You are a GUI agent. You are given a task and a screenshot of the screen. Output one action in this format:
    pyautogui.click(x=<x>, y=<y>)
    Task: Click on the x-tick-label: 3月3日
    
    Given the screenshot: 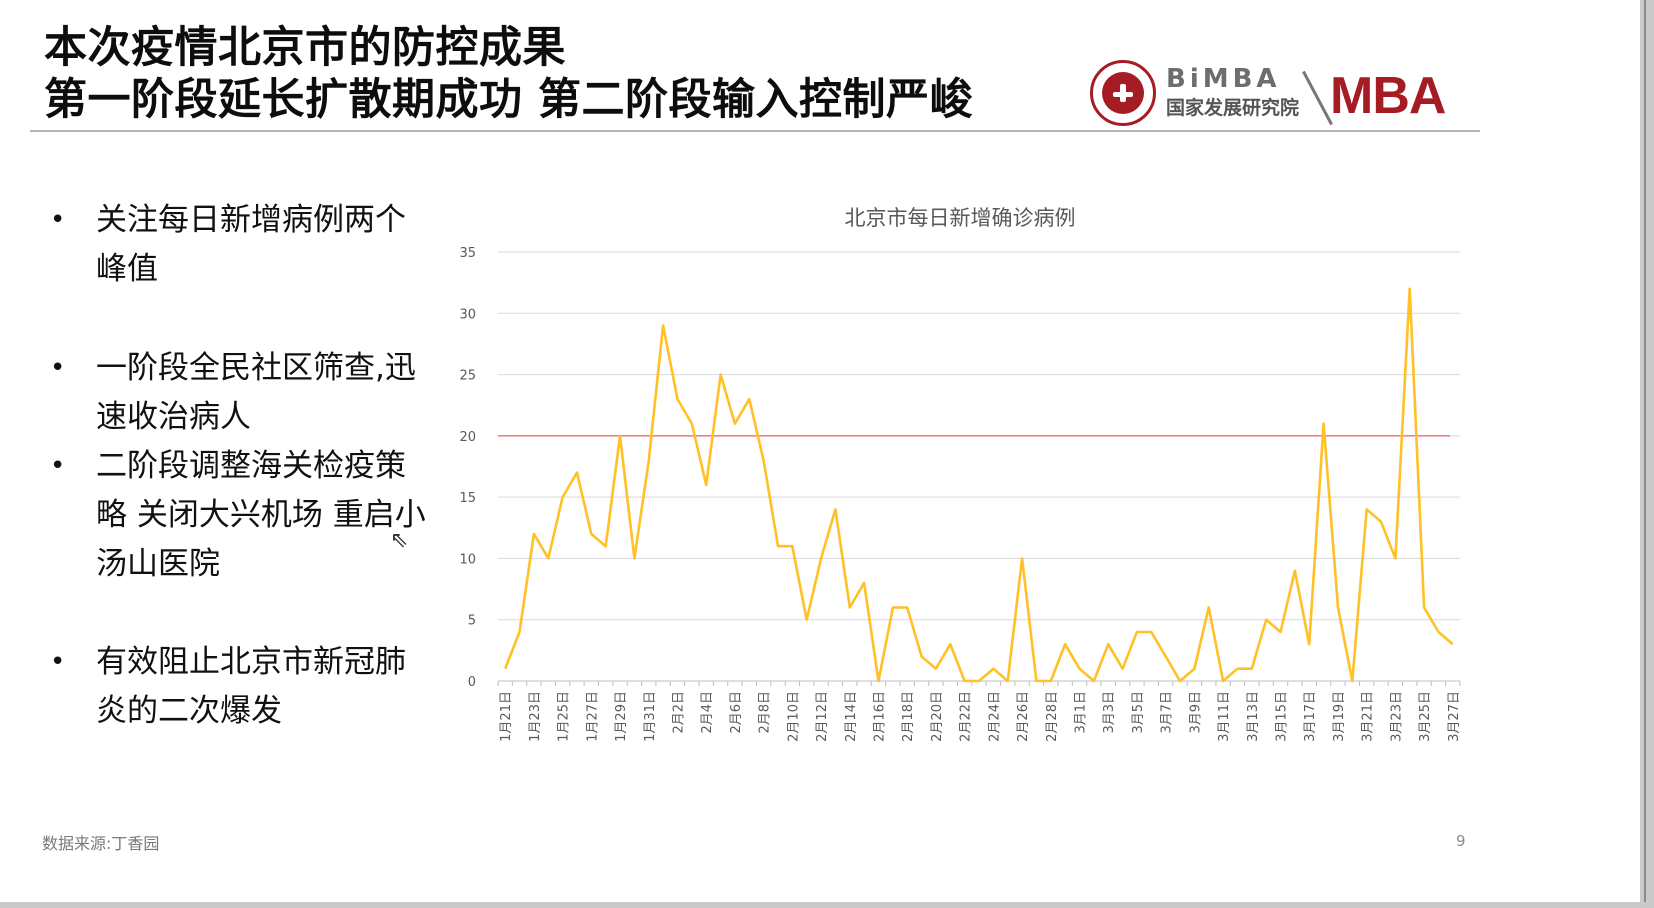 What is the action you would take?
    pyautogui.click(x=1109, y=712)
    